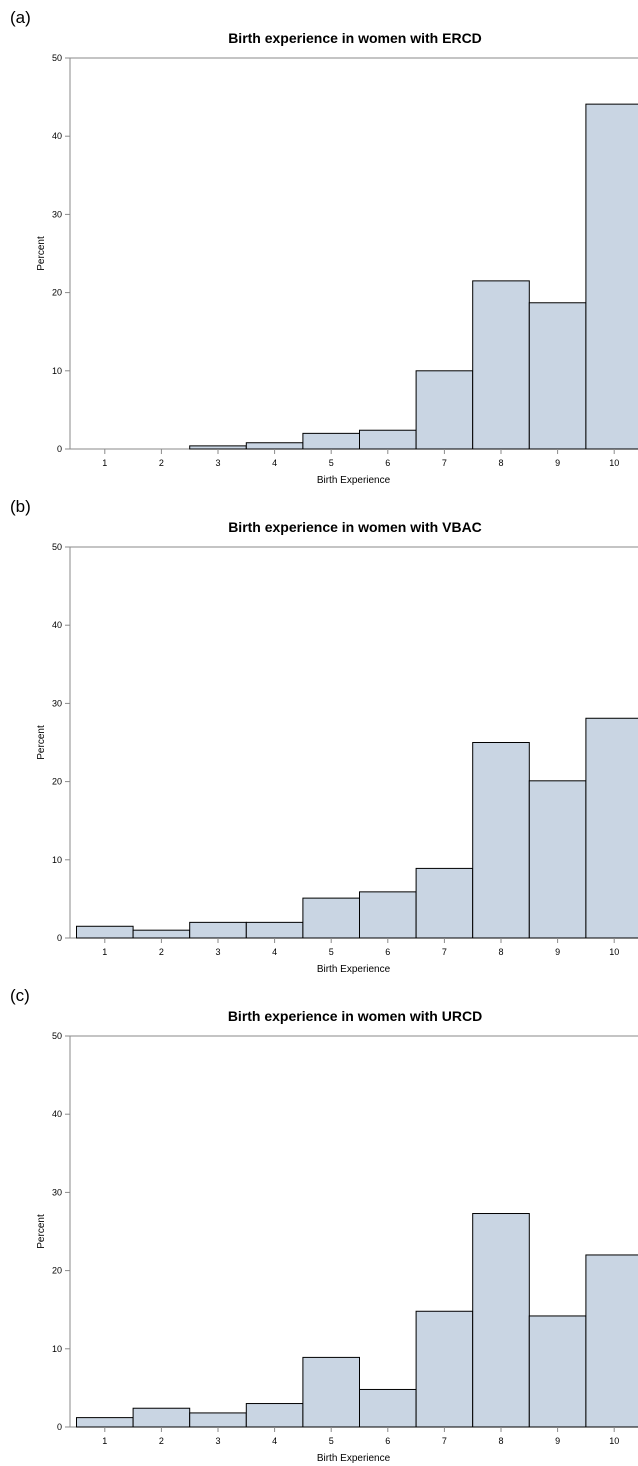 The image size is (638, 1466). I want to click on chart-title: Birth experience in women with ERCD, so click(355, 38).